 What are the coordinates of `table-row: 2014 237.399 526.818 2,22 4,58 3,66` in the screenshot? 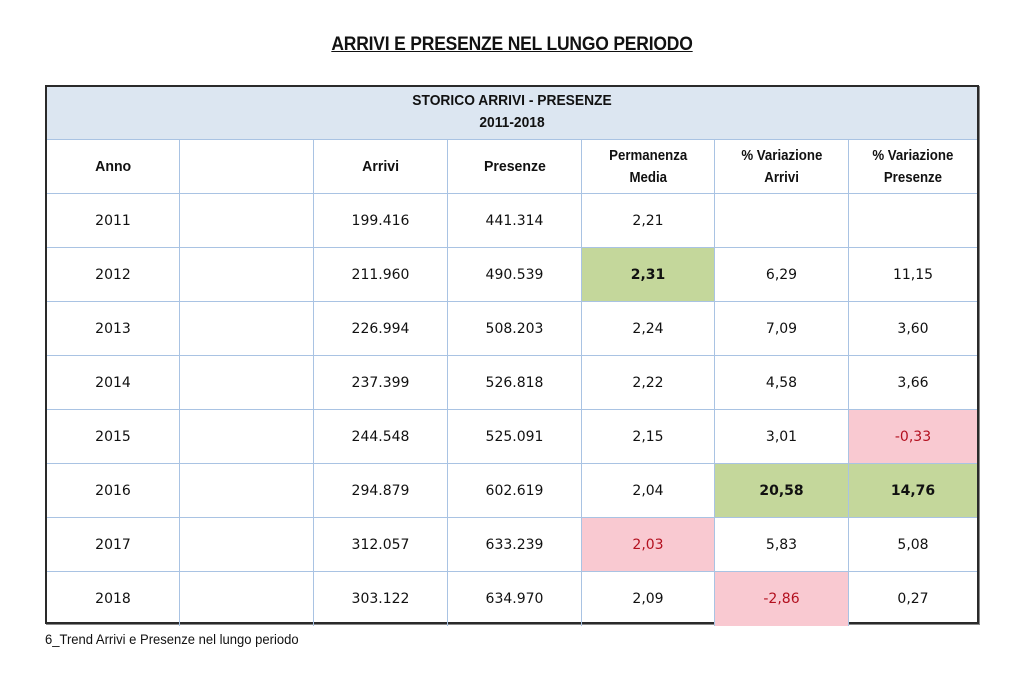 It's located at (512, 383).